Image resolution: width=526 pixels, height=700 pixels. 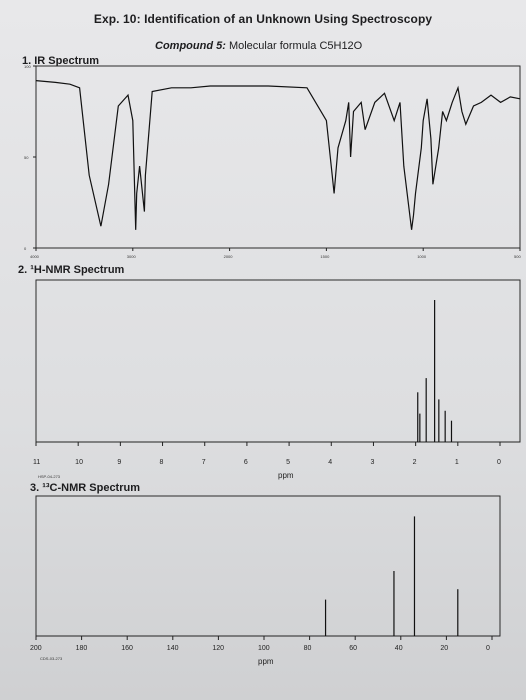 I want to click on hnmr-x-tick-label: 8, so click(x=162, y=462).